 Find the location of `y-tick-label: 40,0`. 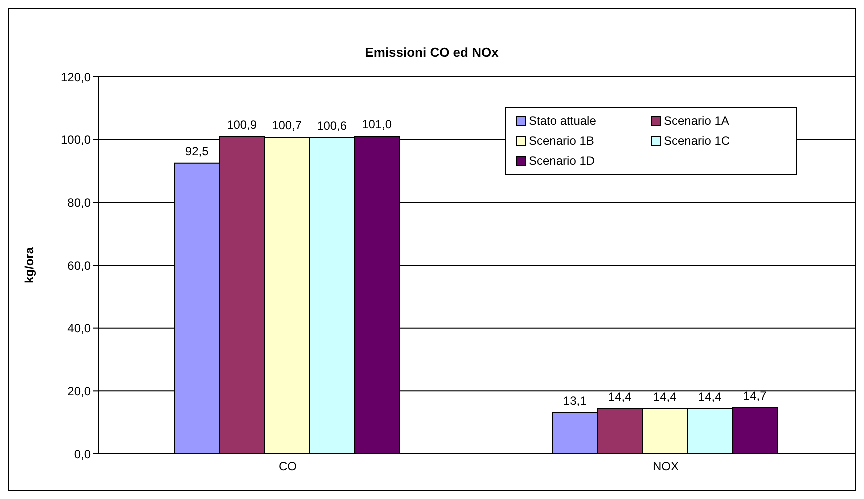

y-tick-label: 40,0 is located at coordinates (80, 329).